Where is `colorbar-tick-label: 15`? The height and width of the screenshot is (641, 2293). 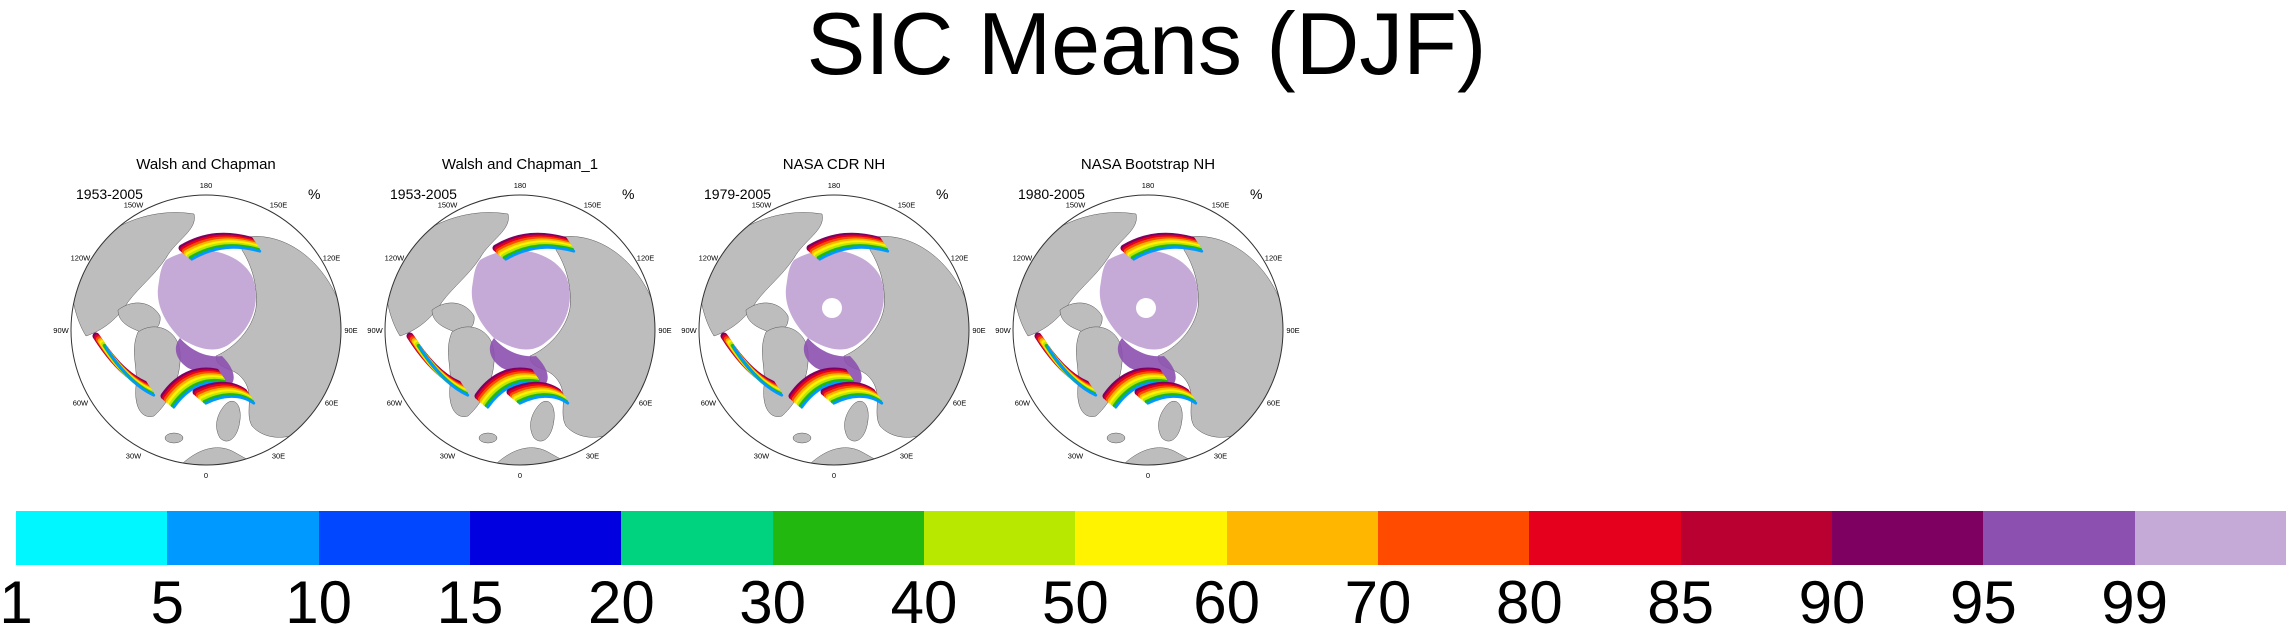 colorbar-tick-label: 15 is located at coordinates (470, 602).